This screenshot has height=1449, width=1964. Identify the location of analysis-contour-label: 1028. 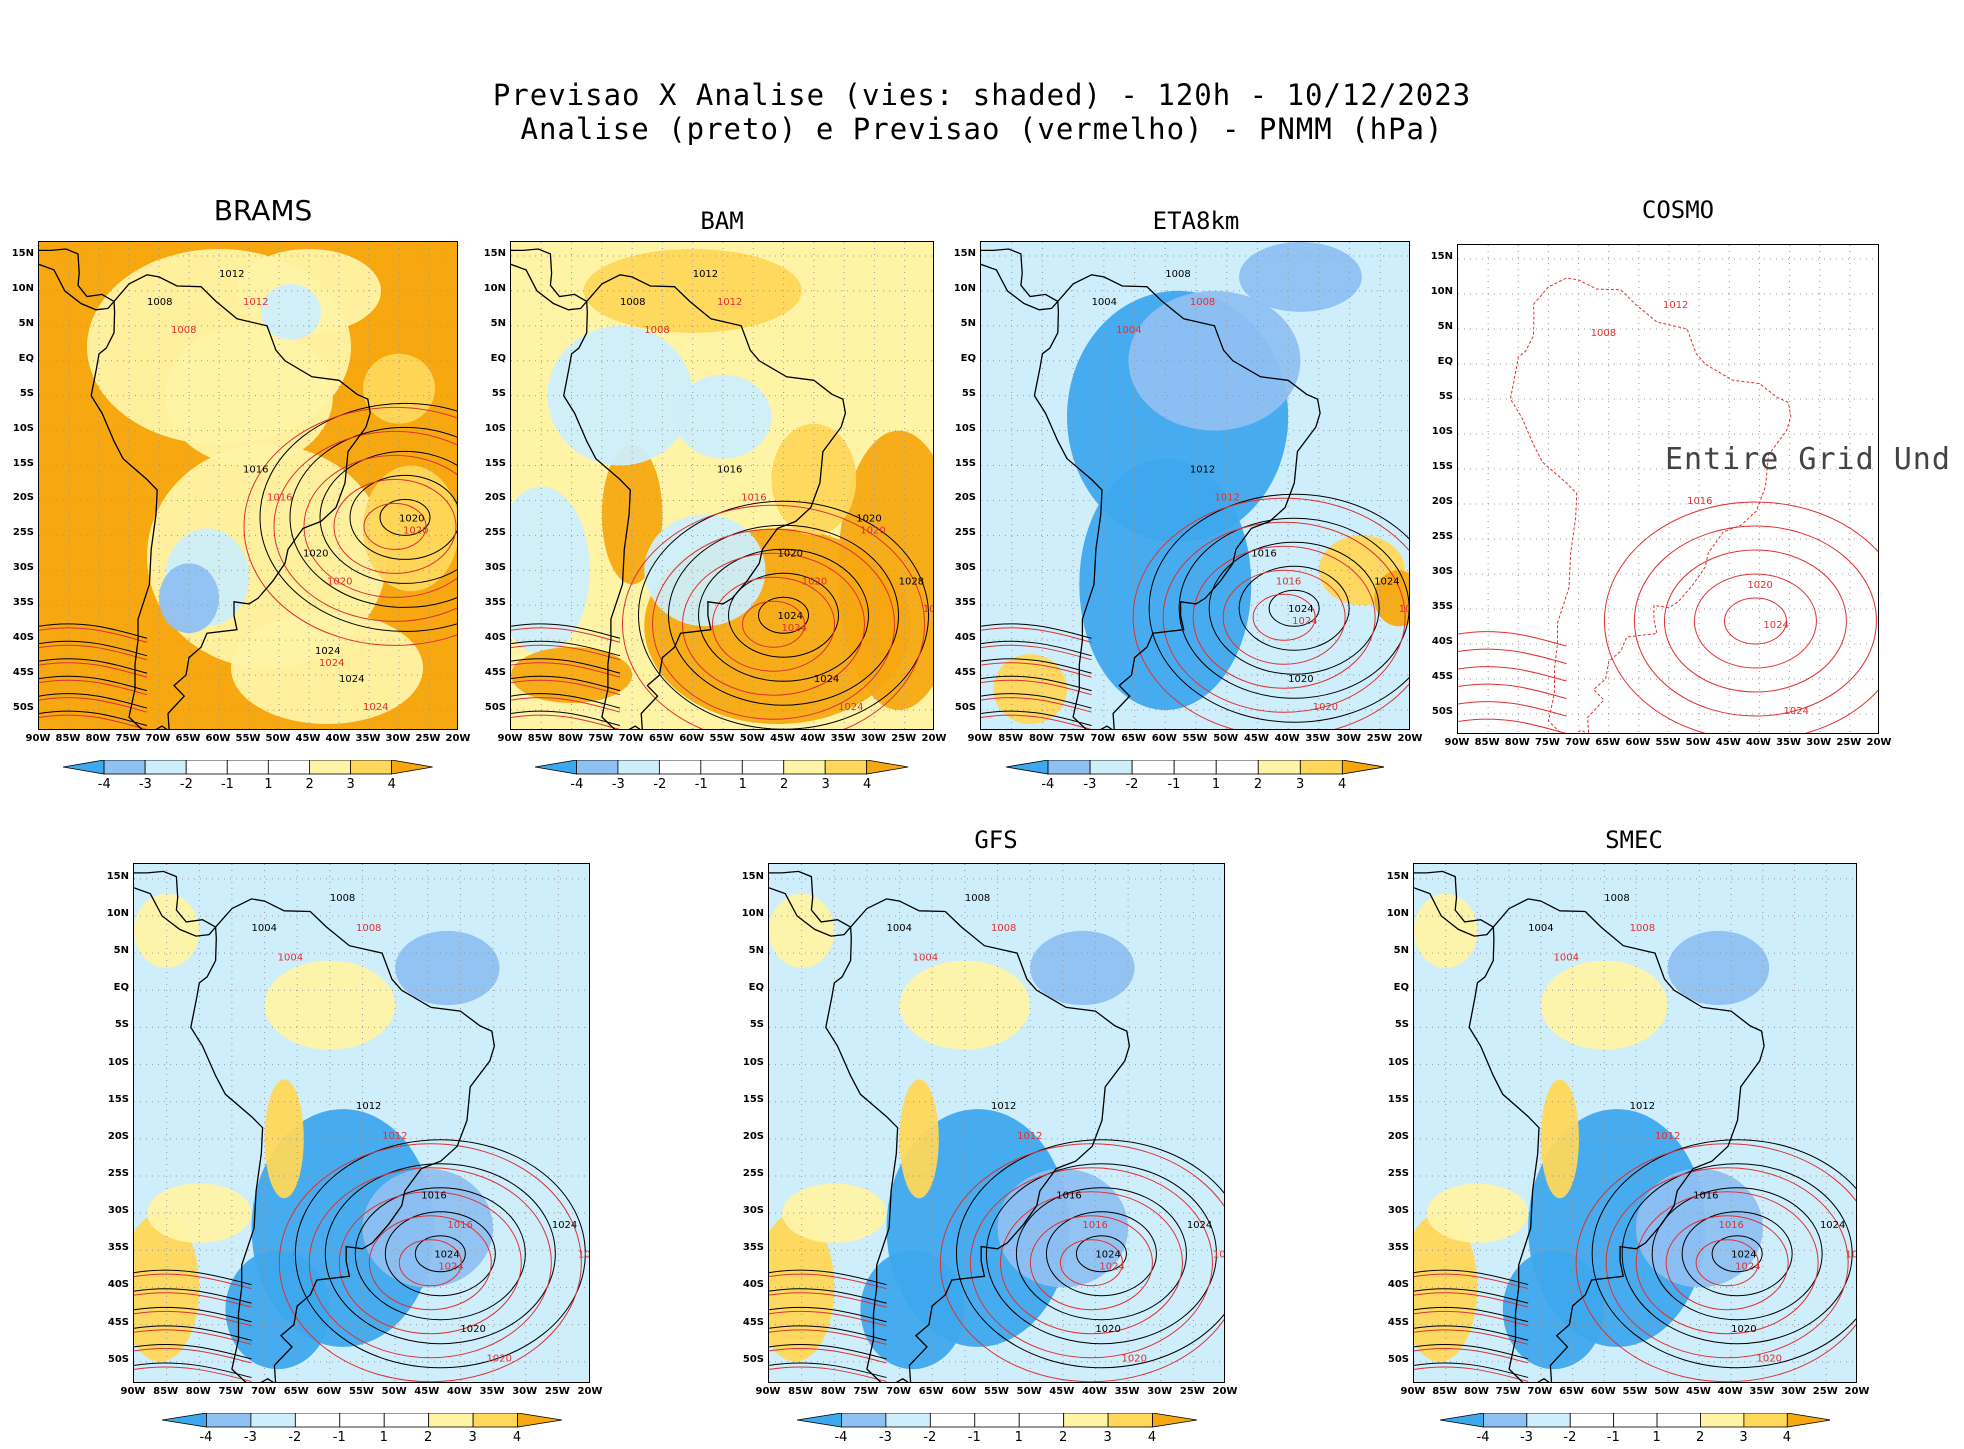
(911, 581).